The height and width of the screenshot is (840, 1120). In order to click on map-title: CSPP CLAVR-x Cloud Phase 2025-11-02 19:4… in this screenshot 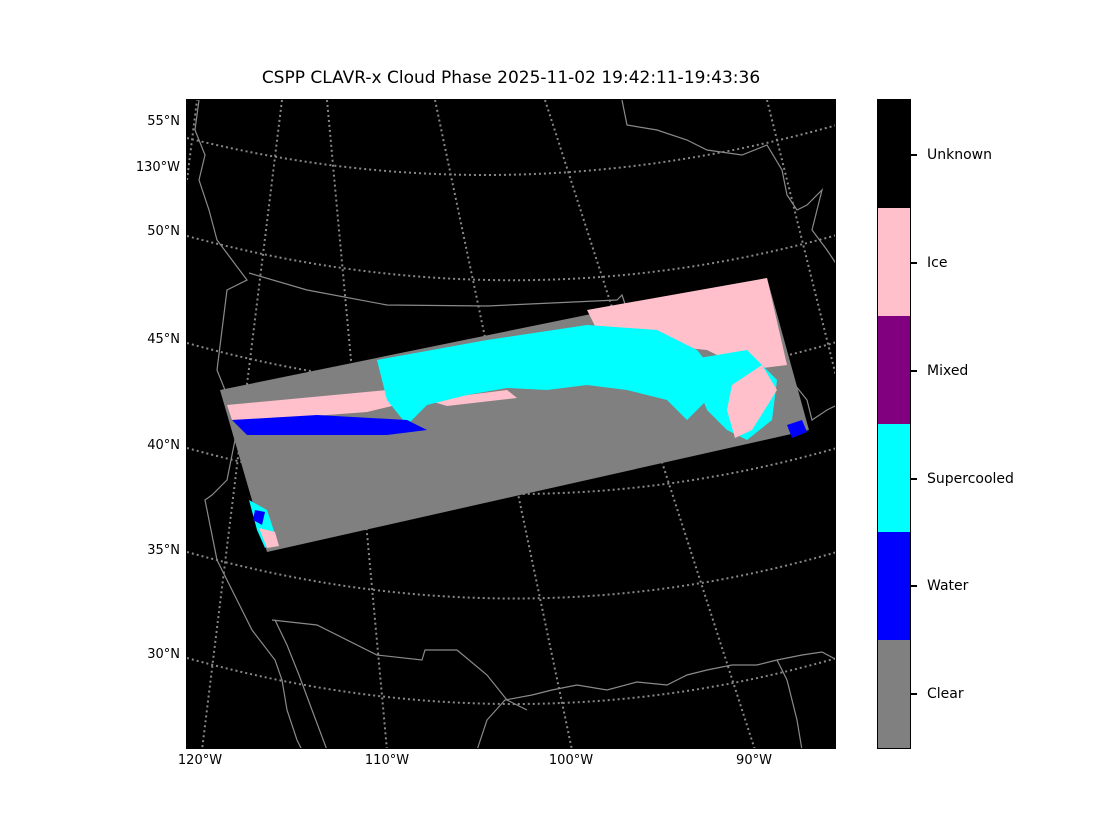, I will do `click(511, 78)`.